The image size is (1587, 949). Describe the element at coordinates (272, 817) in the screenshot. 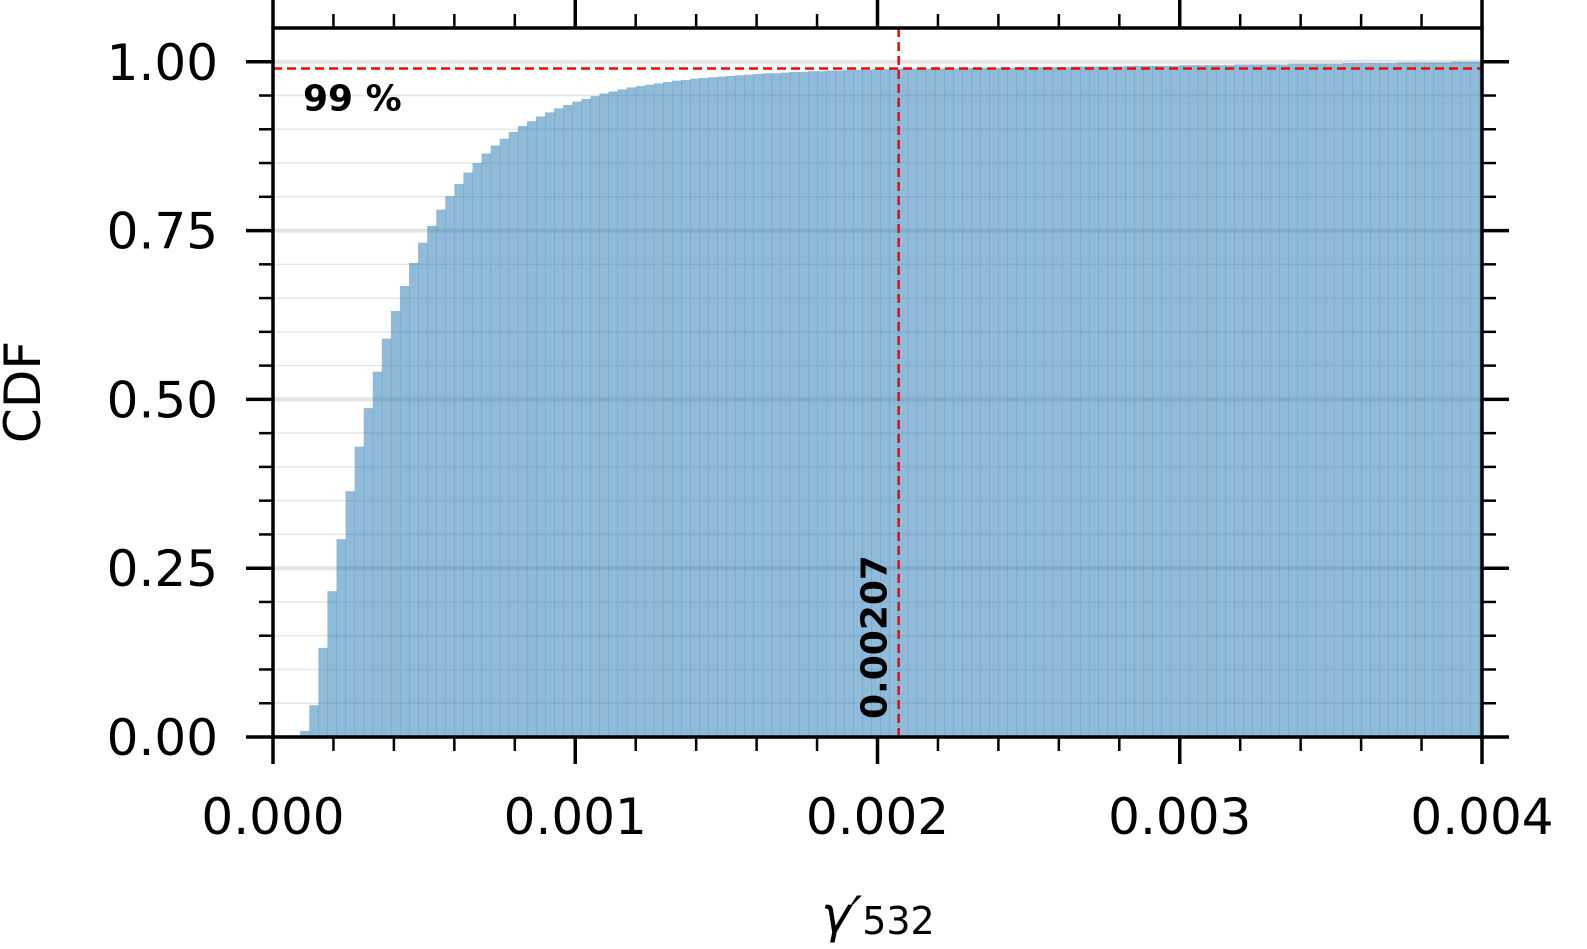

I see `x-tick-label: 0.000` at that location.